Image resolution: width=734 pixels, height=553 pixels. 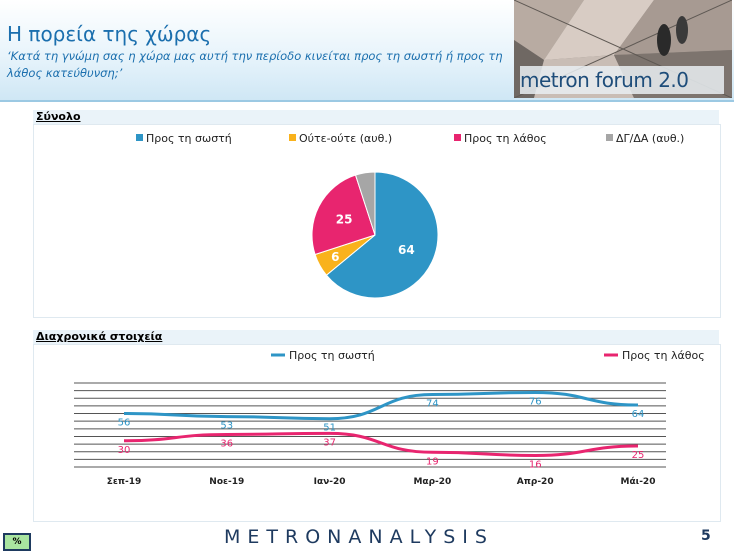 What do you see at coordinates (99, 336) in the screenshot?
I see `trend-section-label: Διαχρονικά στοιχεία` at bounding box center [99, 336].